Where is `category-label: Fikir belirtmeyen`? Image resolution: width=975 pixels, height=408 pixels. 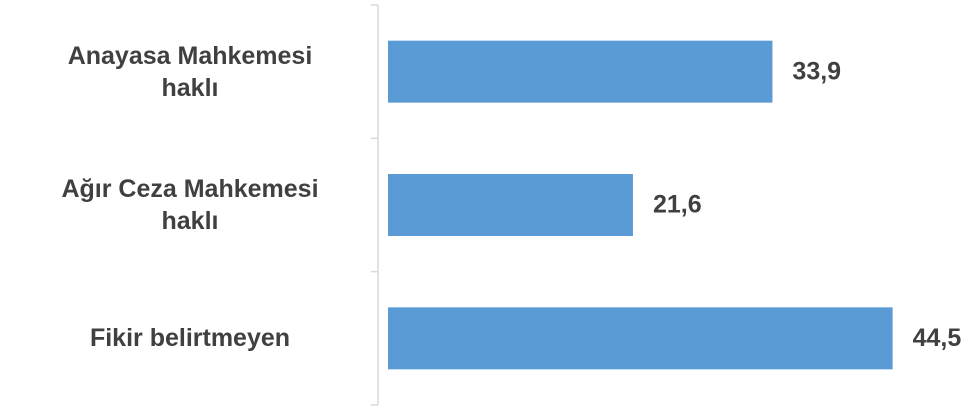
category-label: Fikir belirtmeyen is located at coordinates (190, 338).